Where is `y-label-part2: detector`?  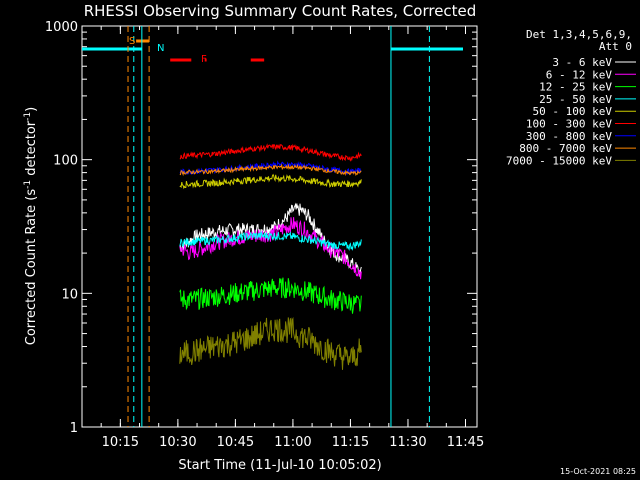
y-label-part2: detector is located at coordinates (31, 150).